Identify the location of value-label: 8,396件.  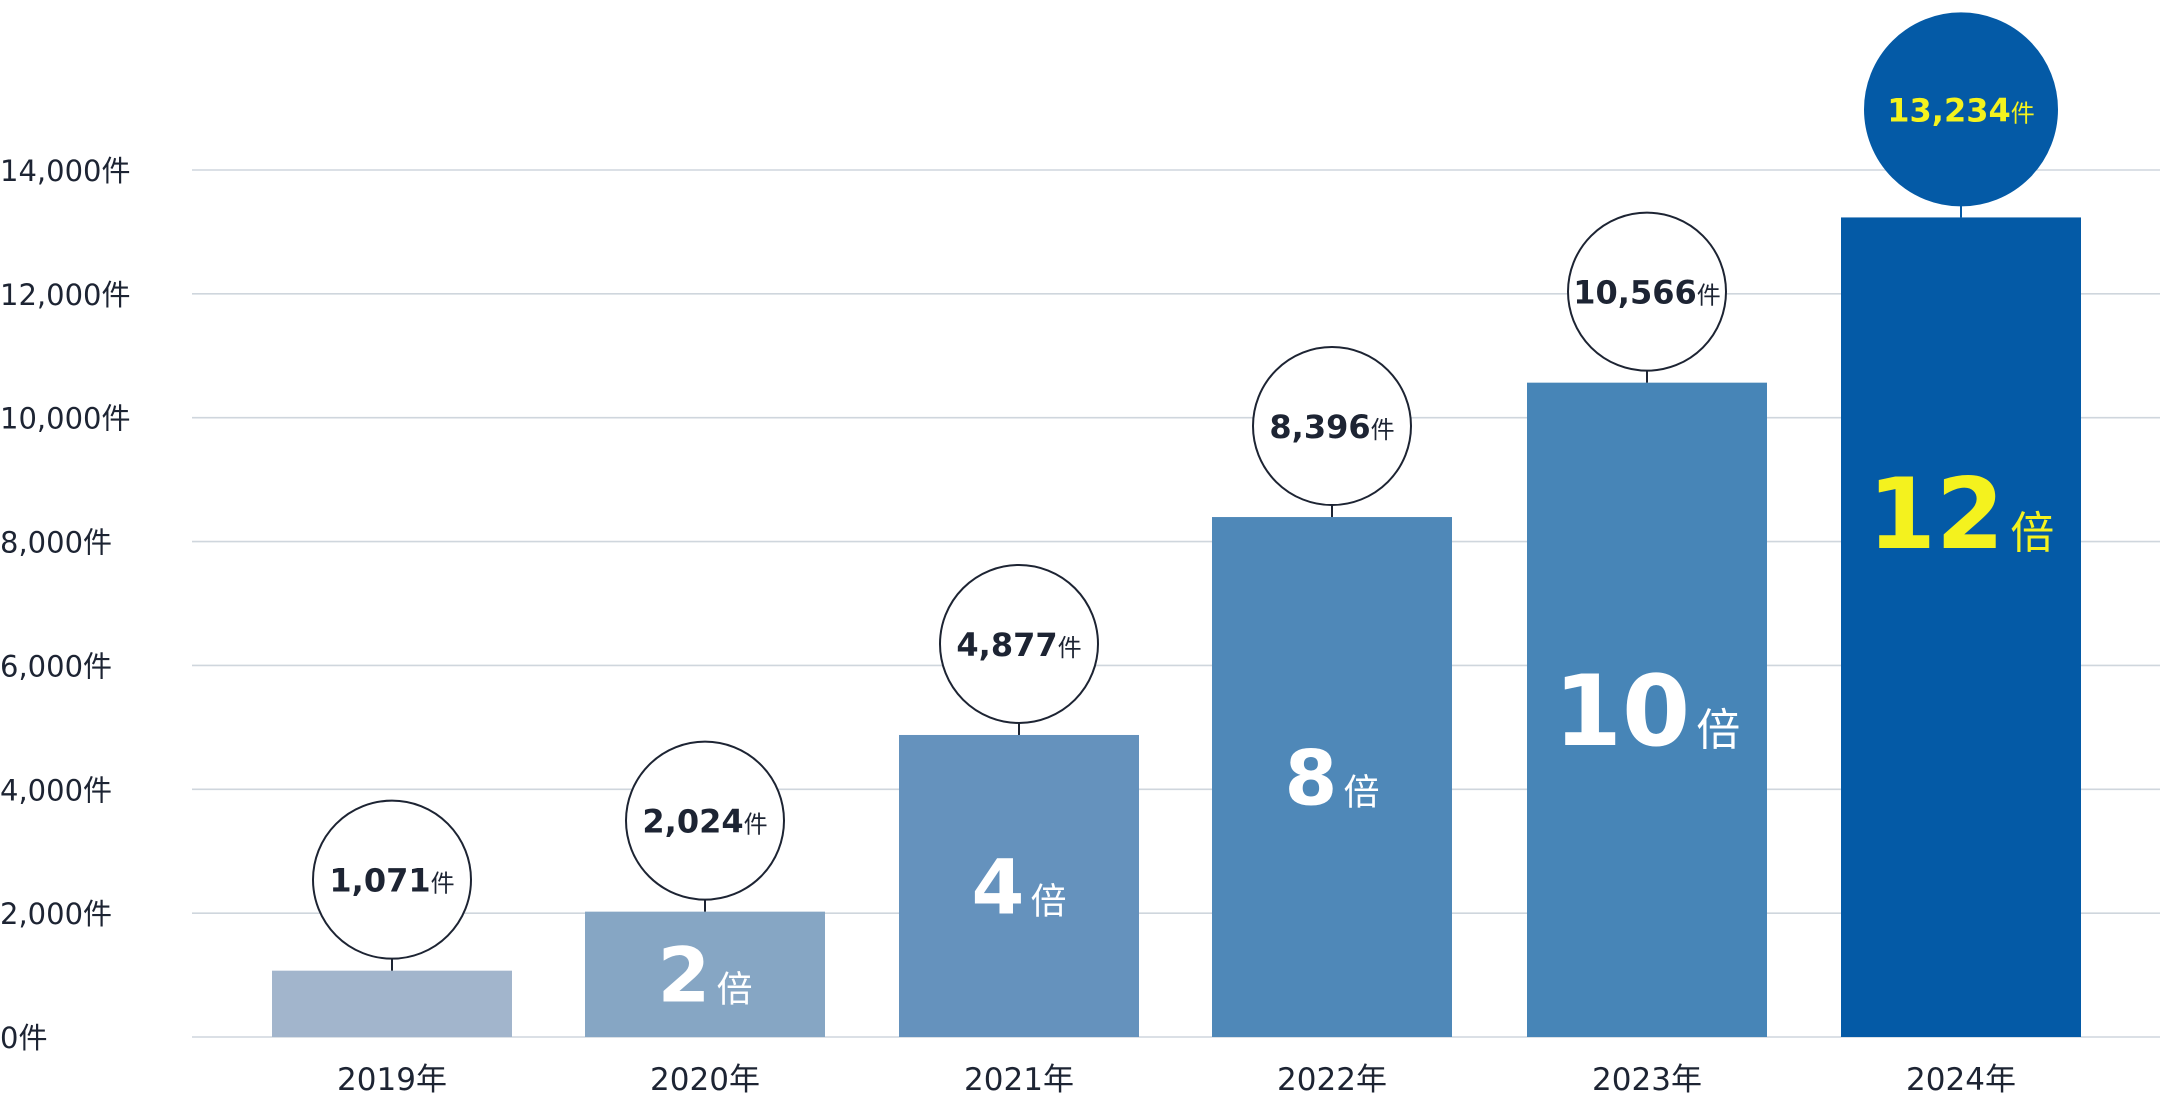
(1331, 427).